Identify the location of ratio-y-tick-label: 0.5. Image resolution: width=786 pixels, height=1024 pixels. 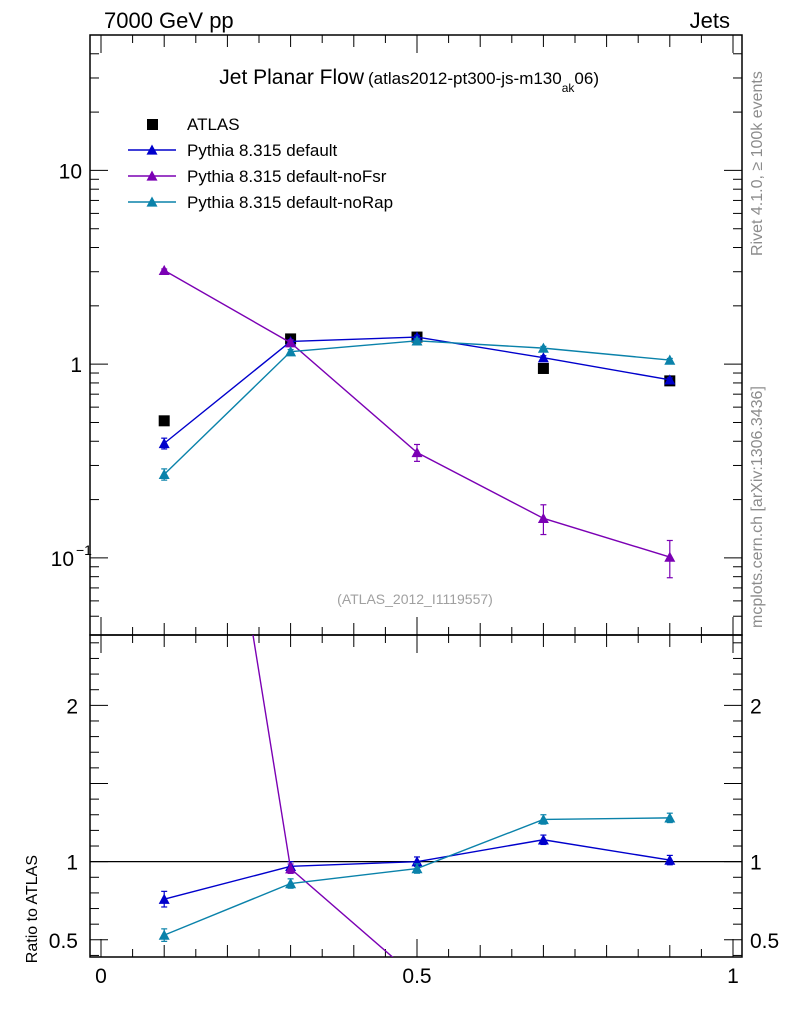
(63, 941).